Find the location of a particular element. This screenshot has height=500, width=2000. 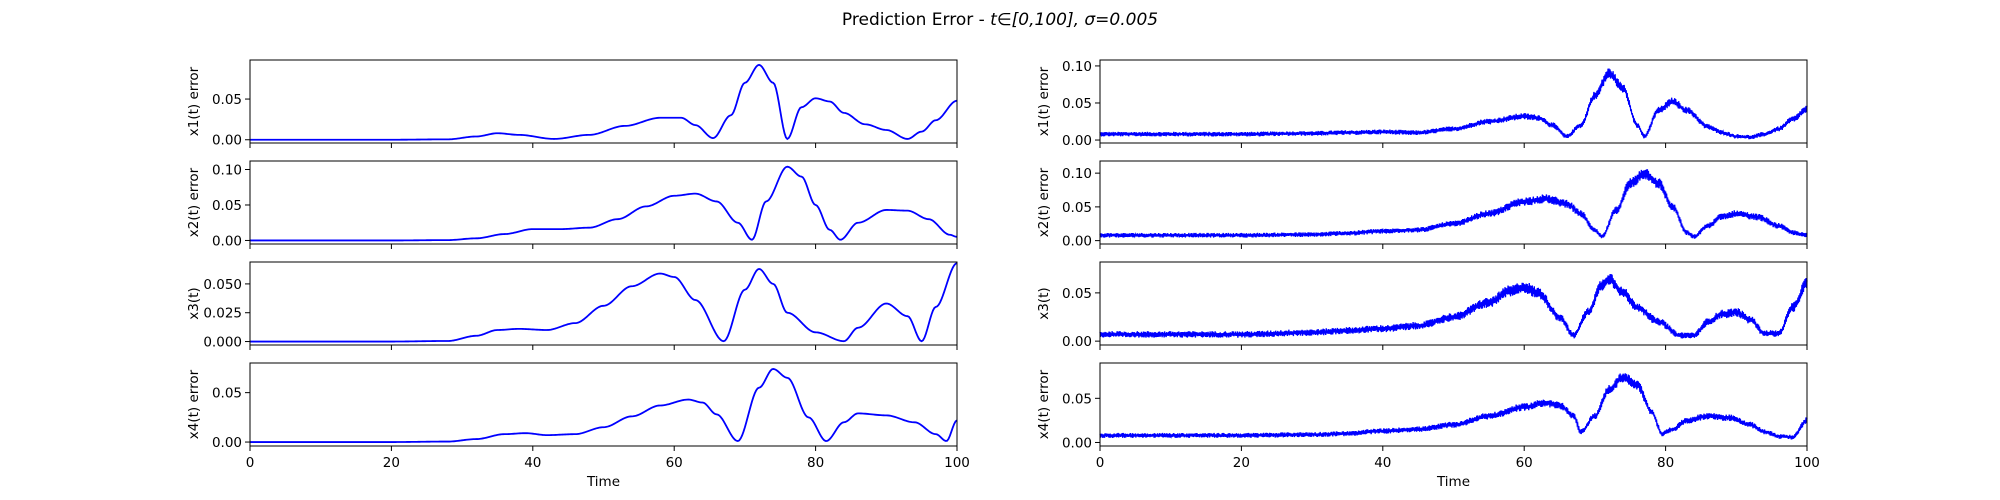

right-row-1-frame is located at coordinates (1453, 101).